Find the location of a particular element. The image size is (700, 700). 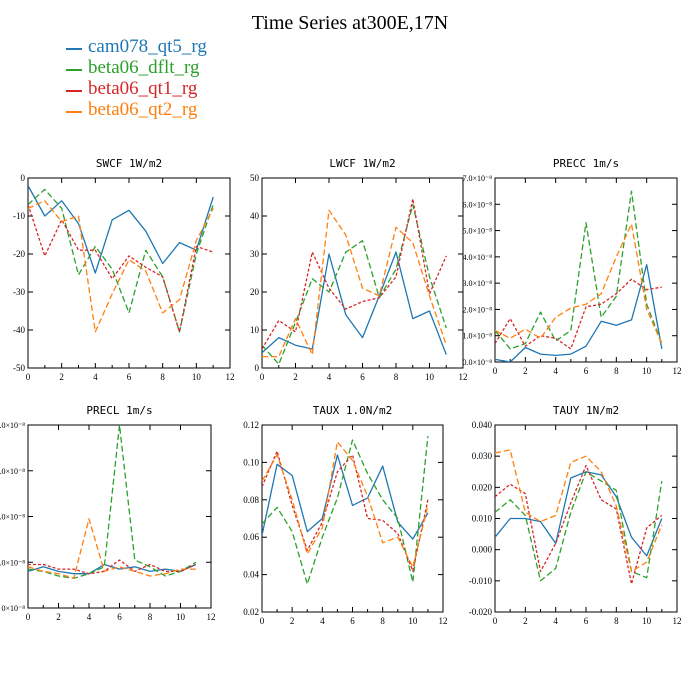

y-tick-label: -40 is located at coordinates (19, 330).